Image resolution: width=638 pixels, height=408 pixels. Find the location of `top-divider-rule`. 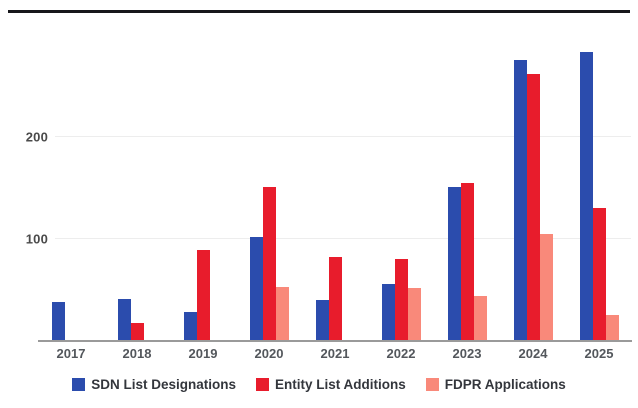

top-divider-rule is located at coordinates (319, 11).